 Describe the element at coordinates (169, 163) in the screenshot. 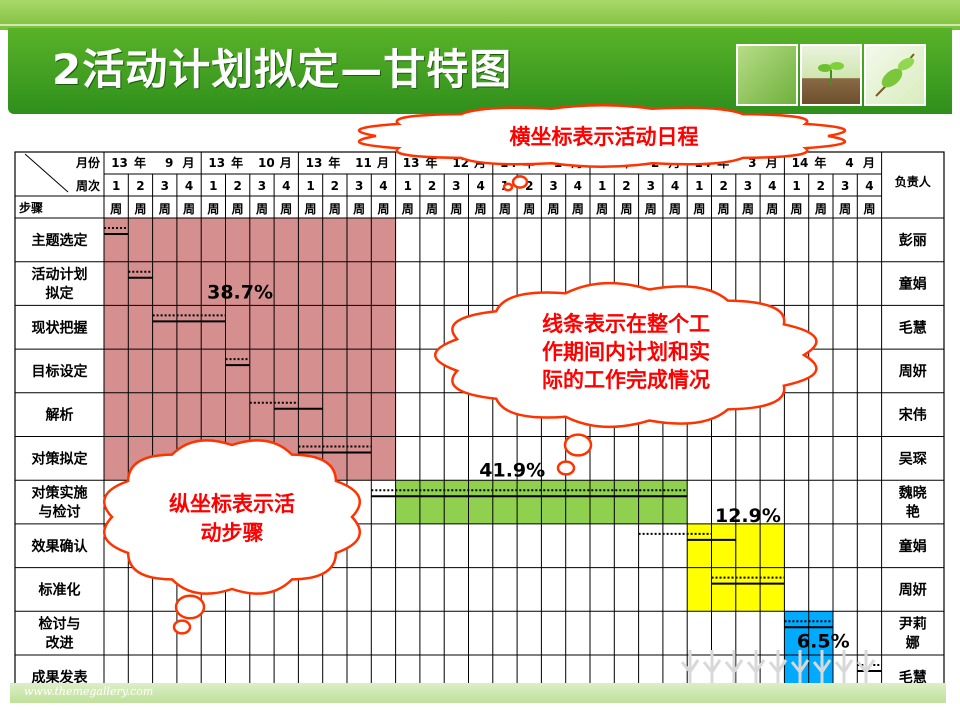

I see `month-cell-text: 9` at that location.